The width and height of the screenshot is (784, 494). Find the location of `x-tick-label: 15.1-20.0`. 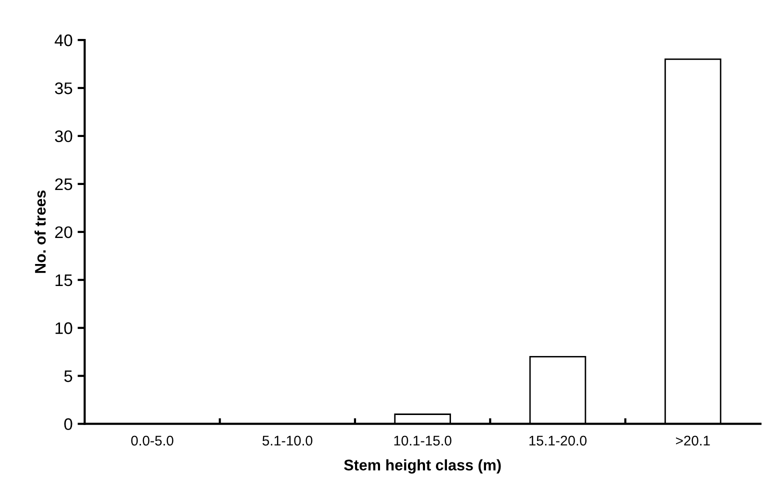

x-tick-label: 15.1-20.0 is located at coordinates (558, 441).